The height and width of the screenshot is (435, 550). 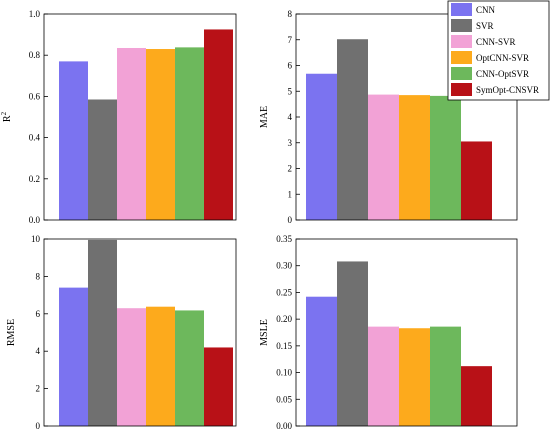 What do you see at coordinates (284, 319) in the screenshot?
I see `y-tick-label: 0.20` at bounding box center [284, 319].